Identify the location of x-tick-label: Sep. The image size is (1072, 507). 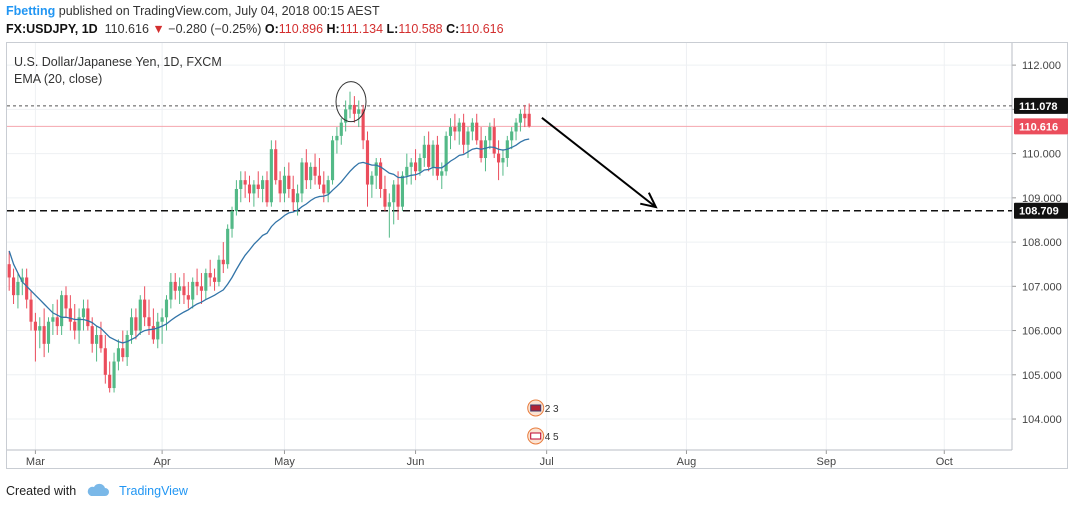
(827, 462).